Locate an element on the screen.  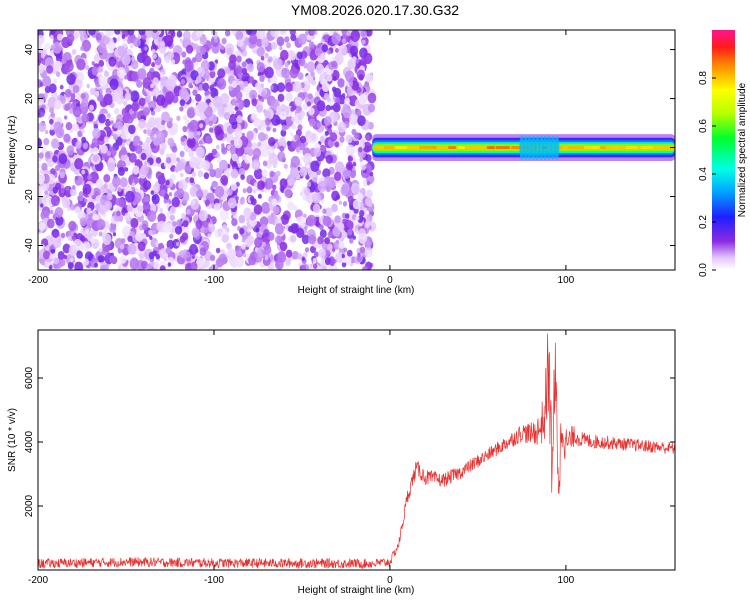
colorbar-tick-label: 0.8 is located at coordinates (703, 78).